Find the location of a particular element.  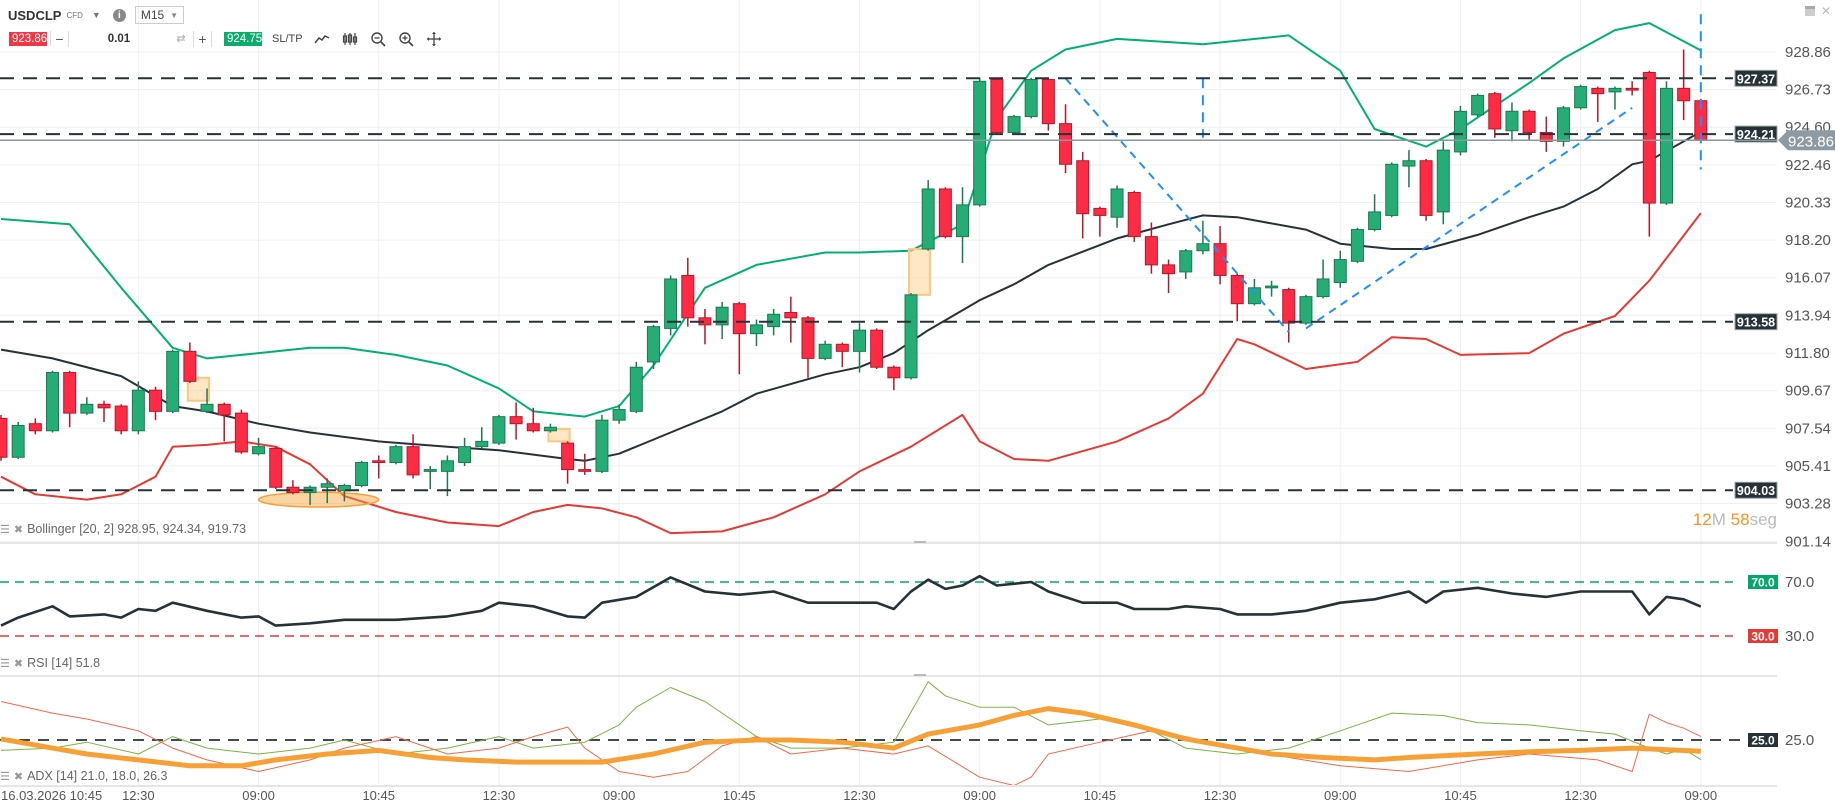

rsi-level-tag-label: 30.0 is located at coordinates (1763, 637).